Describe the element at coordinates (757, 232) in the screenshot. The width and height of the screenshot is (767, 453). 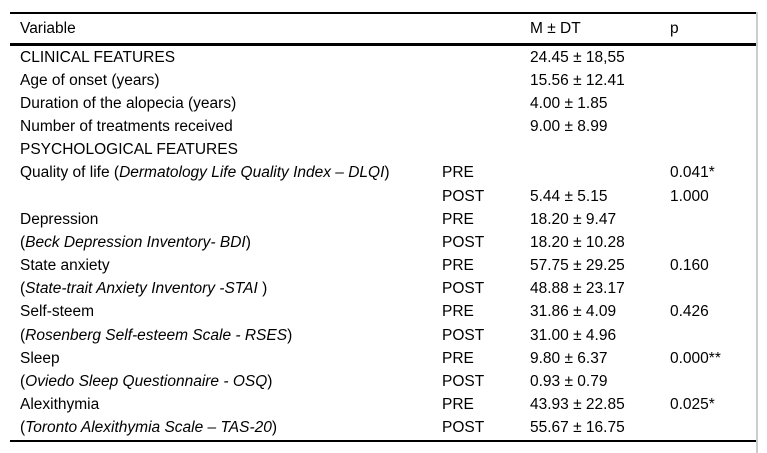
I see `page-edge-line` at that location.